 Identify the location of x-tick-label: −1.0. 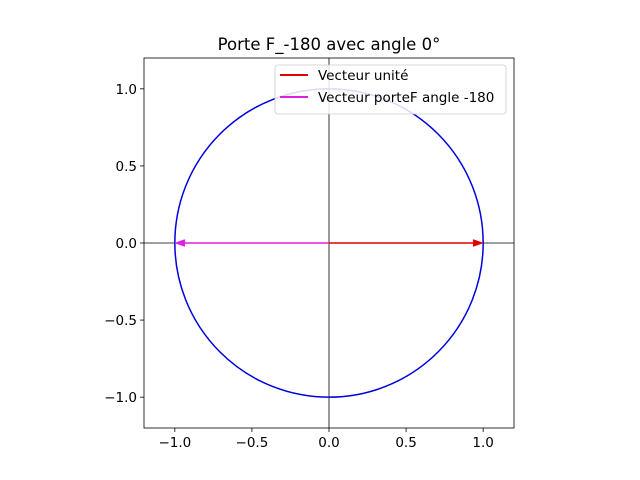
(174, 443).